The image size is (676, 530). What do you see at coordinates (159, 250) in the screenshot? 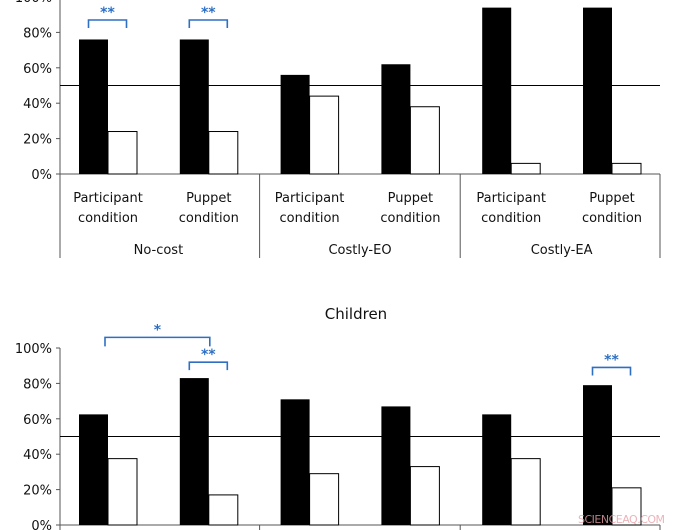
I see `group-label: No-cost` at bounding box center [159, 250].